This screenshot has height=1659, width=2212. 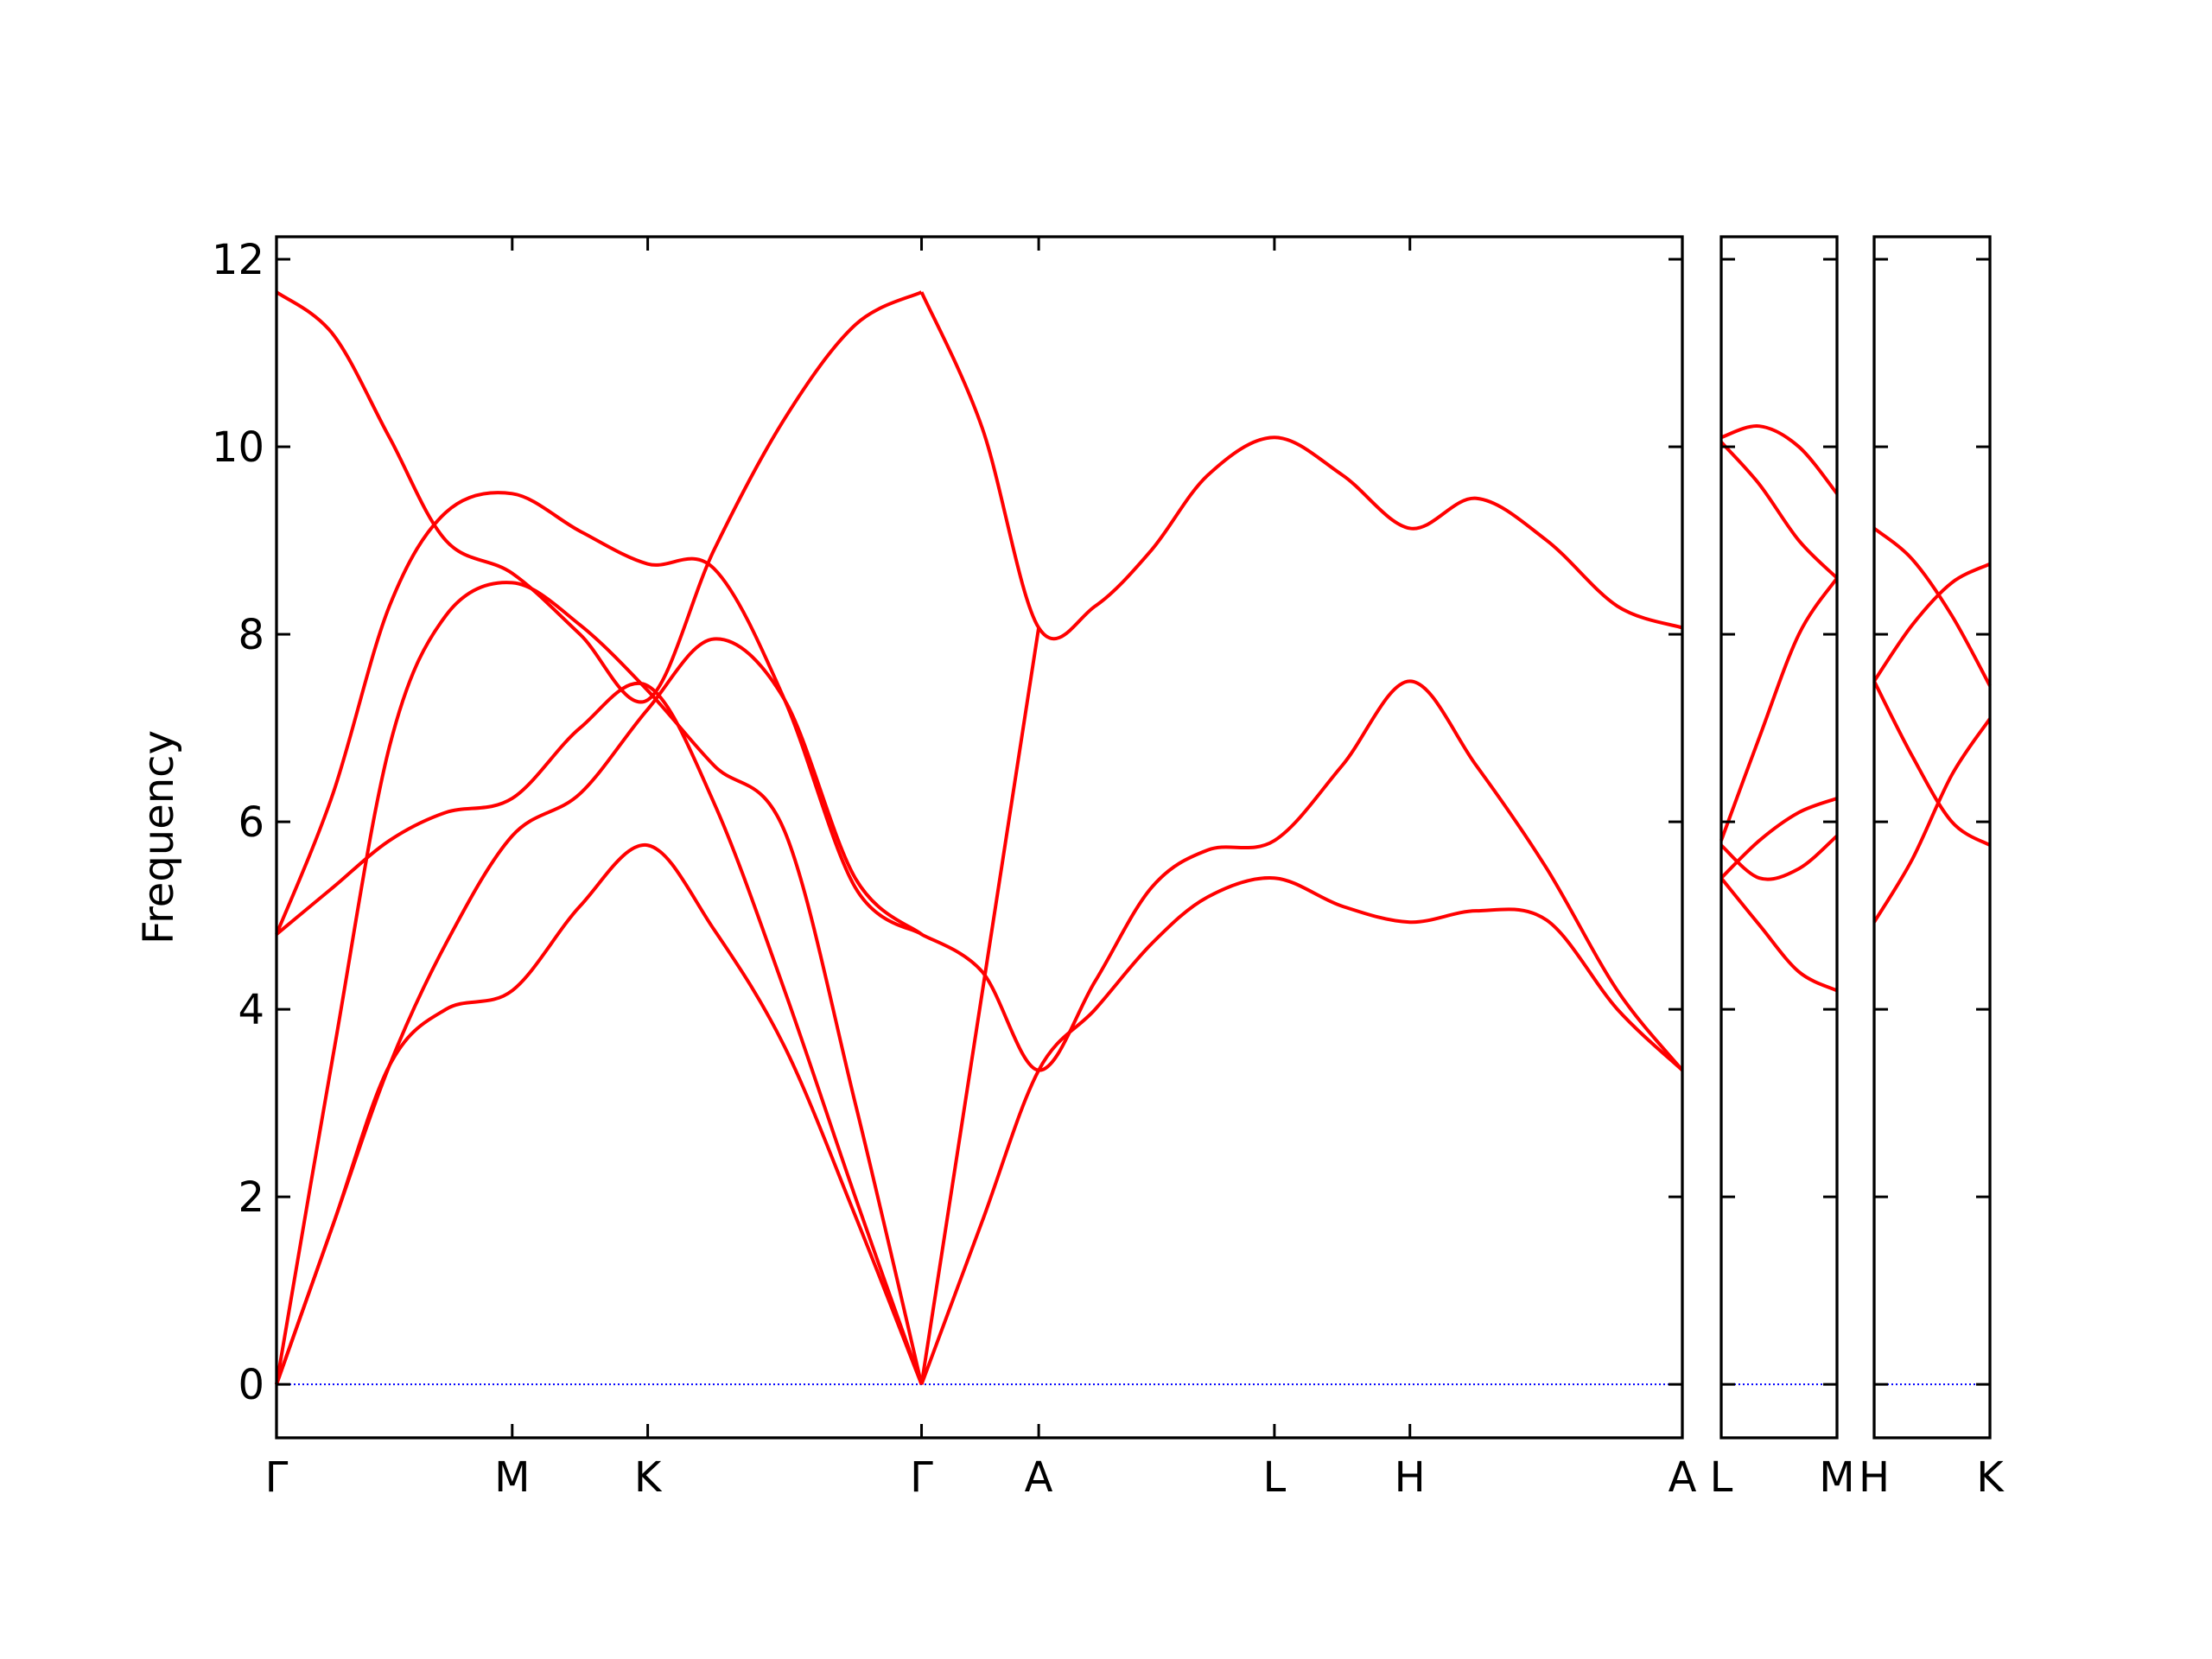 What do you see at coordinates (238, 260) in the screenshot?
I see `y-tick-label: 12` at bounding box center [238, 260].